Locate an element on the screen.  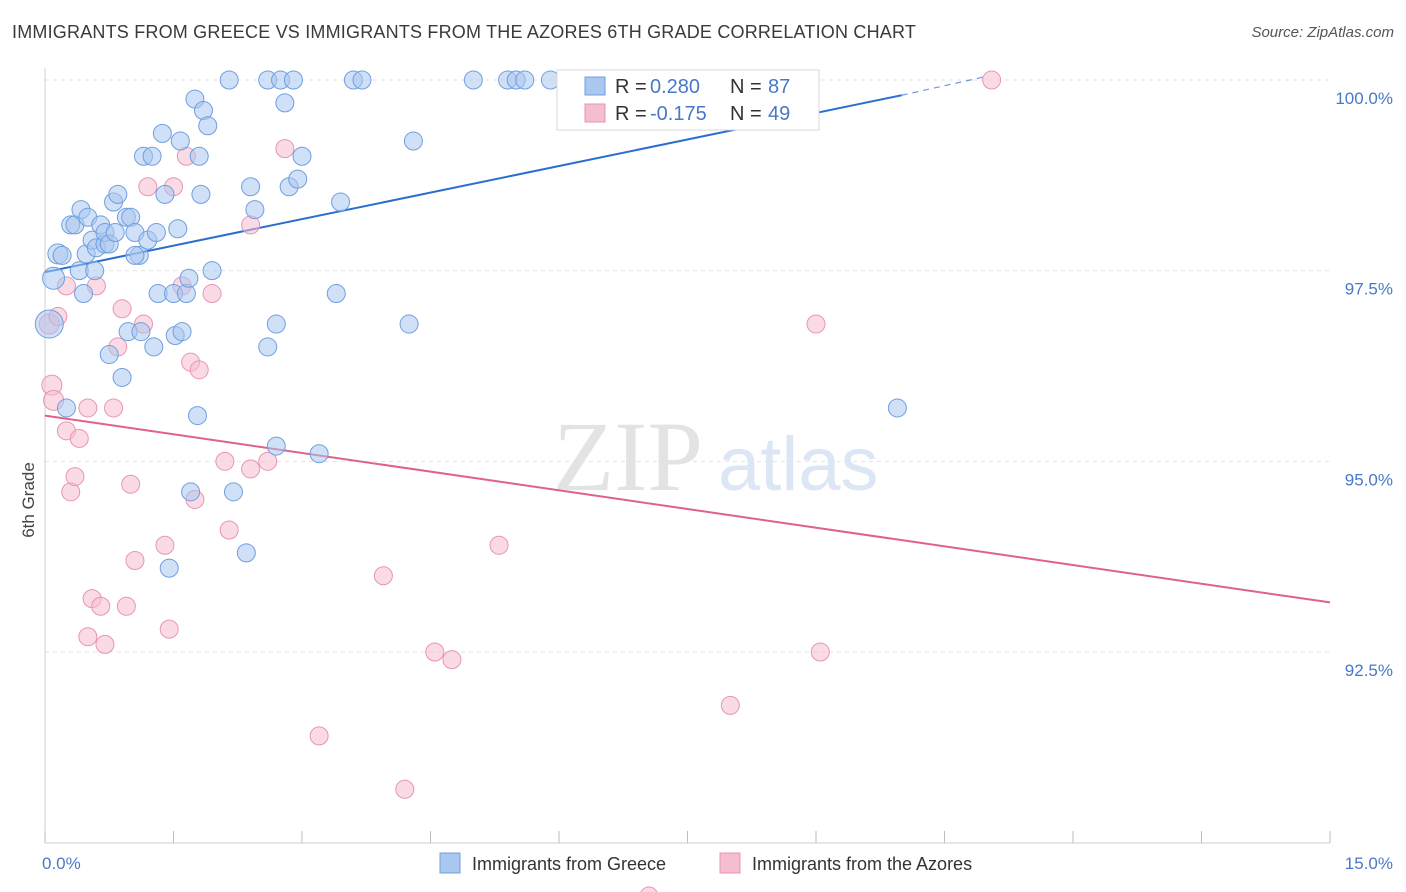
legend-bottom-swatch-greece is located at coordinates (450, 863).